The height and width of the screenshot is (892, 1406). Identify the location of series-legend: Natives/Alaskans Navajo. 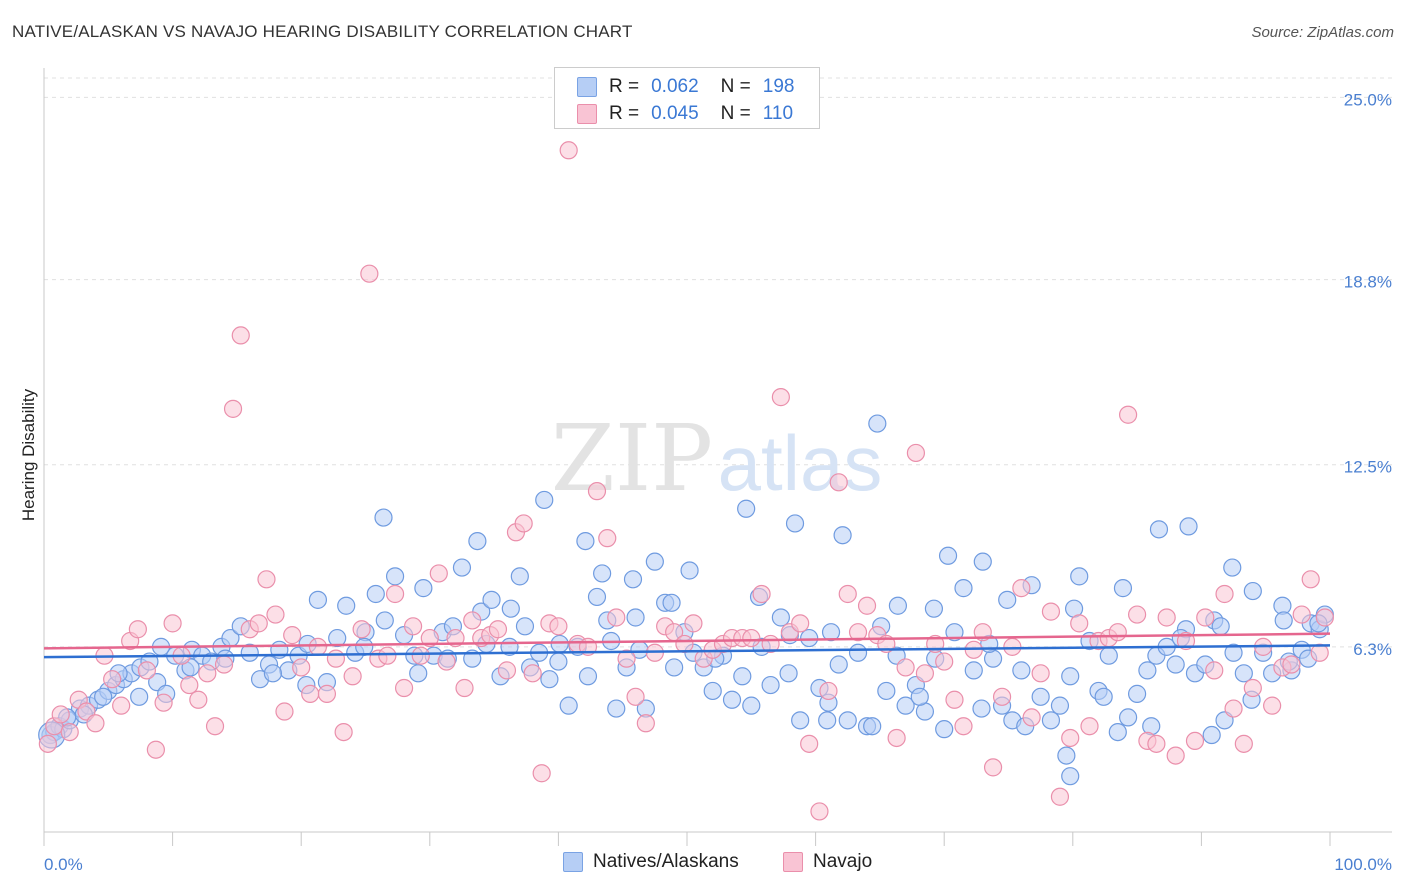
(703, 864).